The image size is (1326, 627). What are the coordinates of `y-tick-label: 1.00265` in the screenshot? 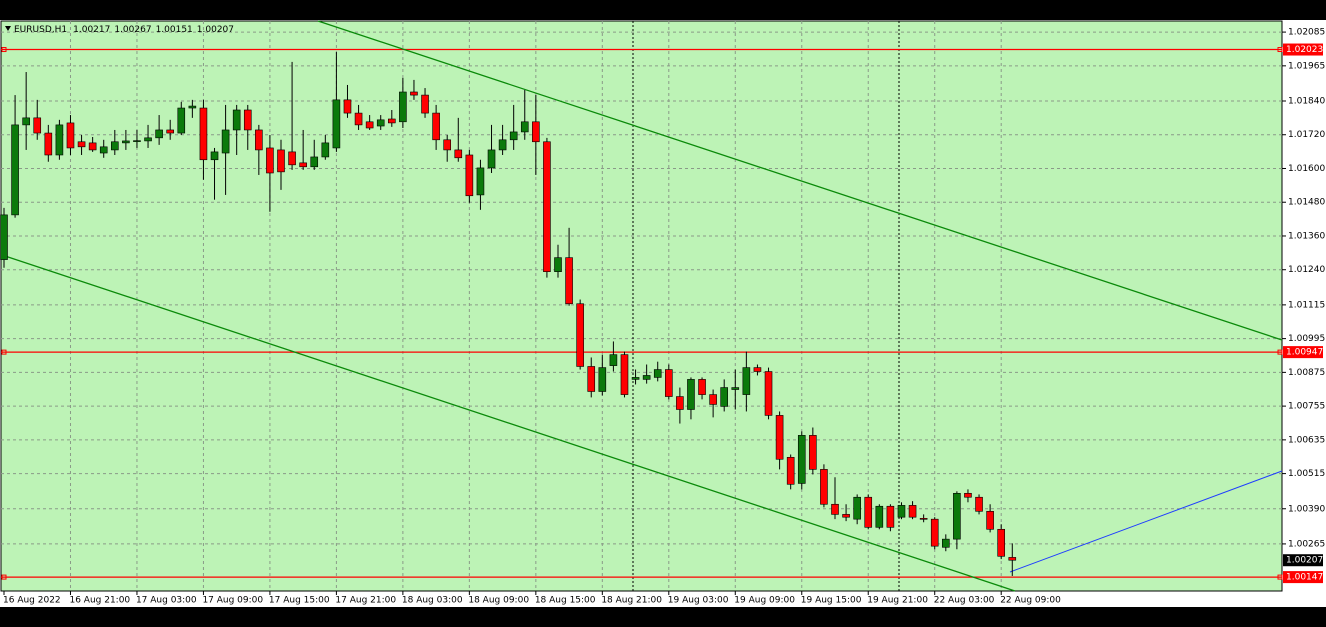 It's located at (1306, 544).